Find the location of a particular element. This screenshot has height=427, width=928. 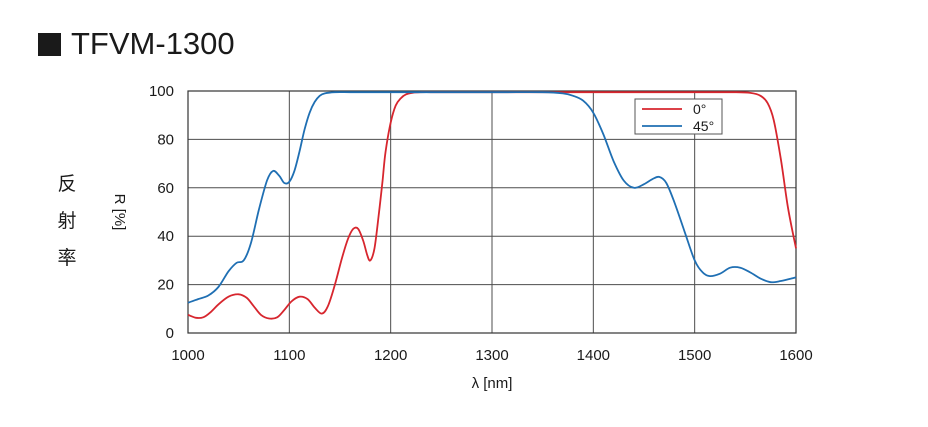

legend-label: 45° is located at coordinates (703, 126).